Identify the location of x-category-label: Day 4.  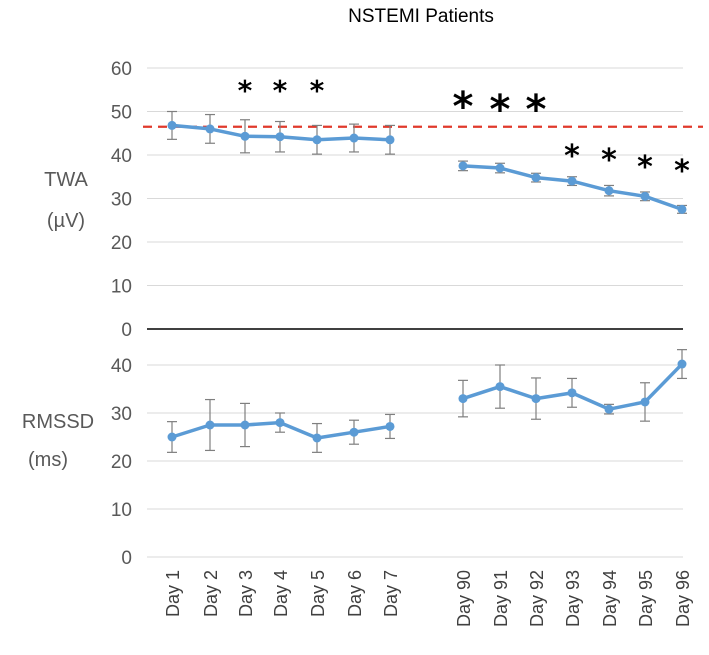
(281, 593).